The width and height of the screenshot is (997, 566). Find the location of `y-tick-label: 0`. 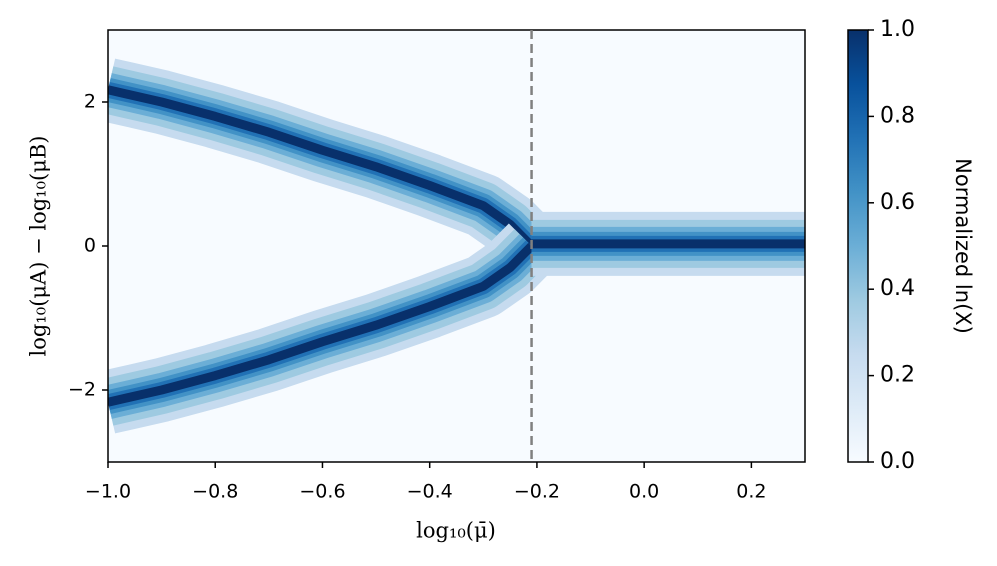

y-tick-label: 0 is located at coordinates (90, 246).